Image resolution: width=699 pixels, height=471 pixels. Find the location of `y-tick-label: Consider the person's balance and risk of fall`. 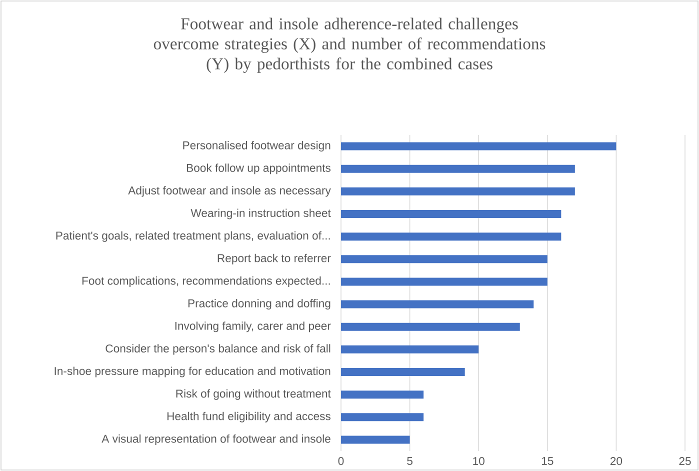

y-tick-label: Consider the person's balance and risk of fall is located at coordinates (218, 349).